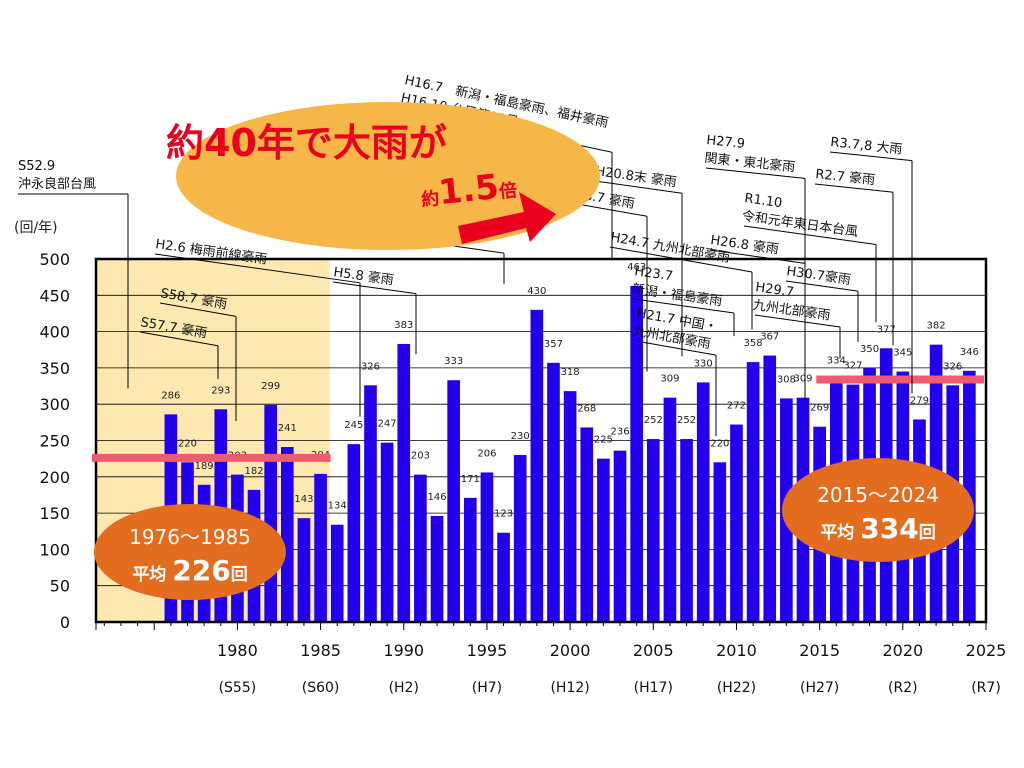 Image resolution: width=1024 pixels, height=768 pixels. I want to click on bar-1996, so click(503, 577).